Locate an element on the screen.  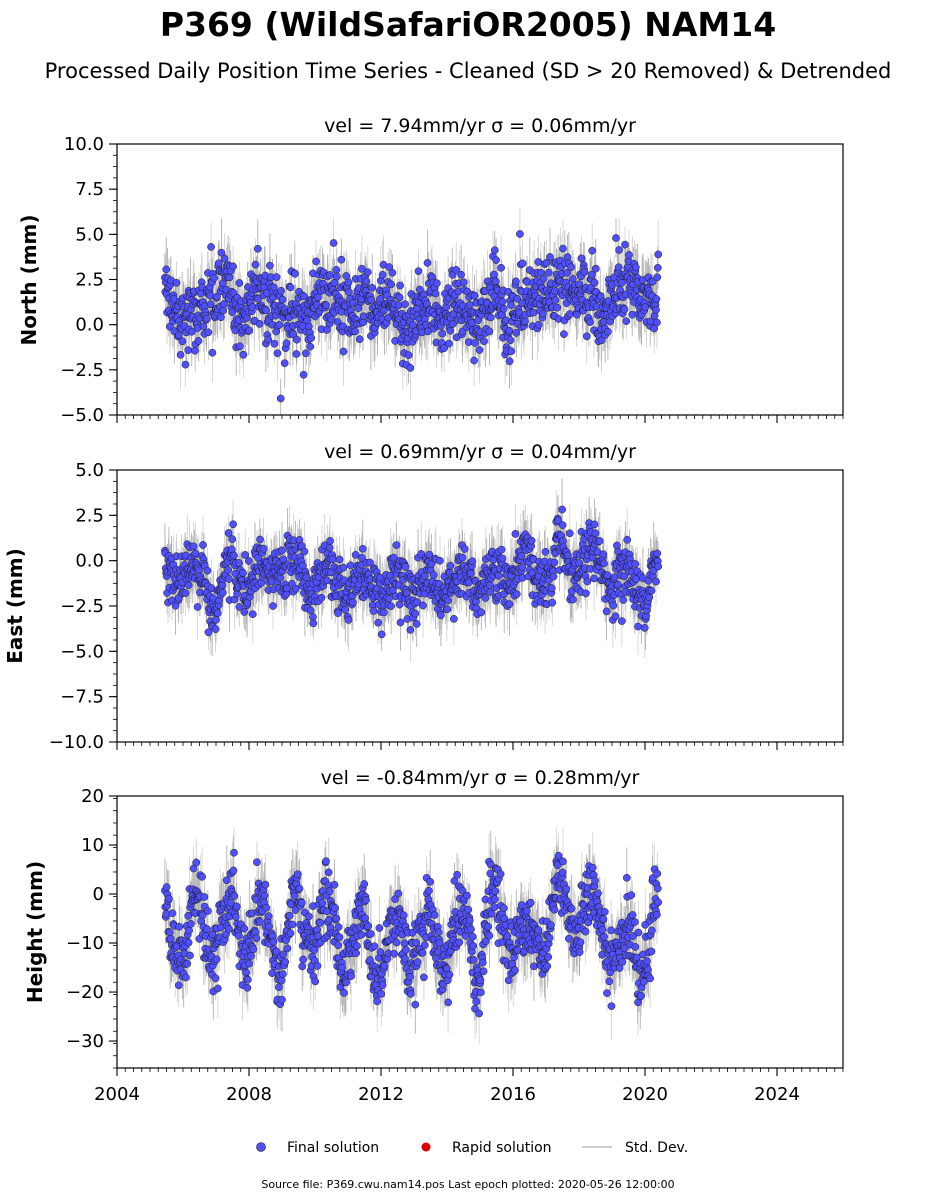
east-points is located at coordinates (412, 572).